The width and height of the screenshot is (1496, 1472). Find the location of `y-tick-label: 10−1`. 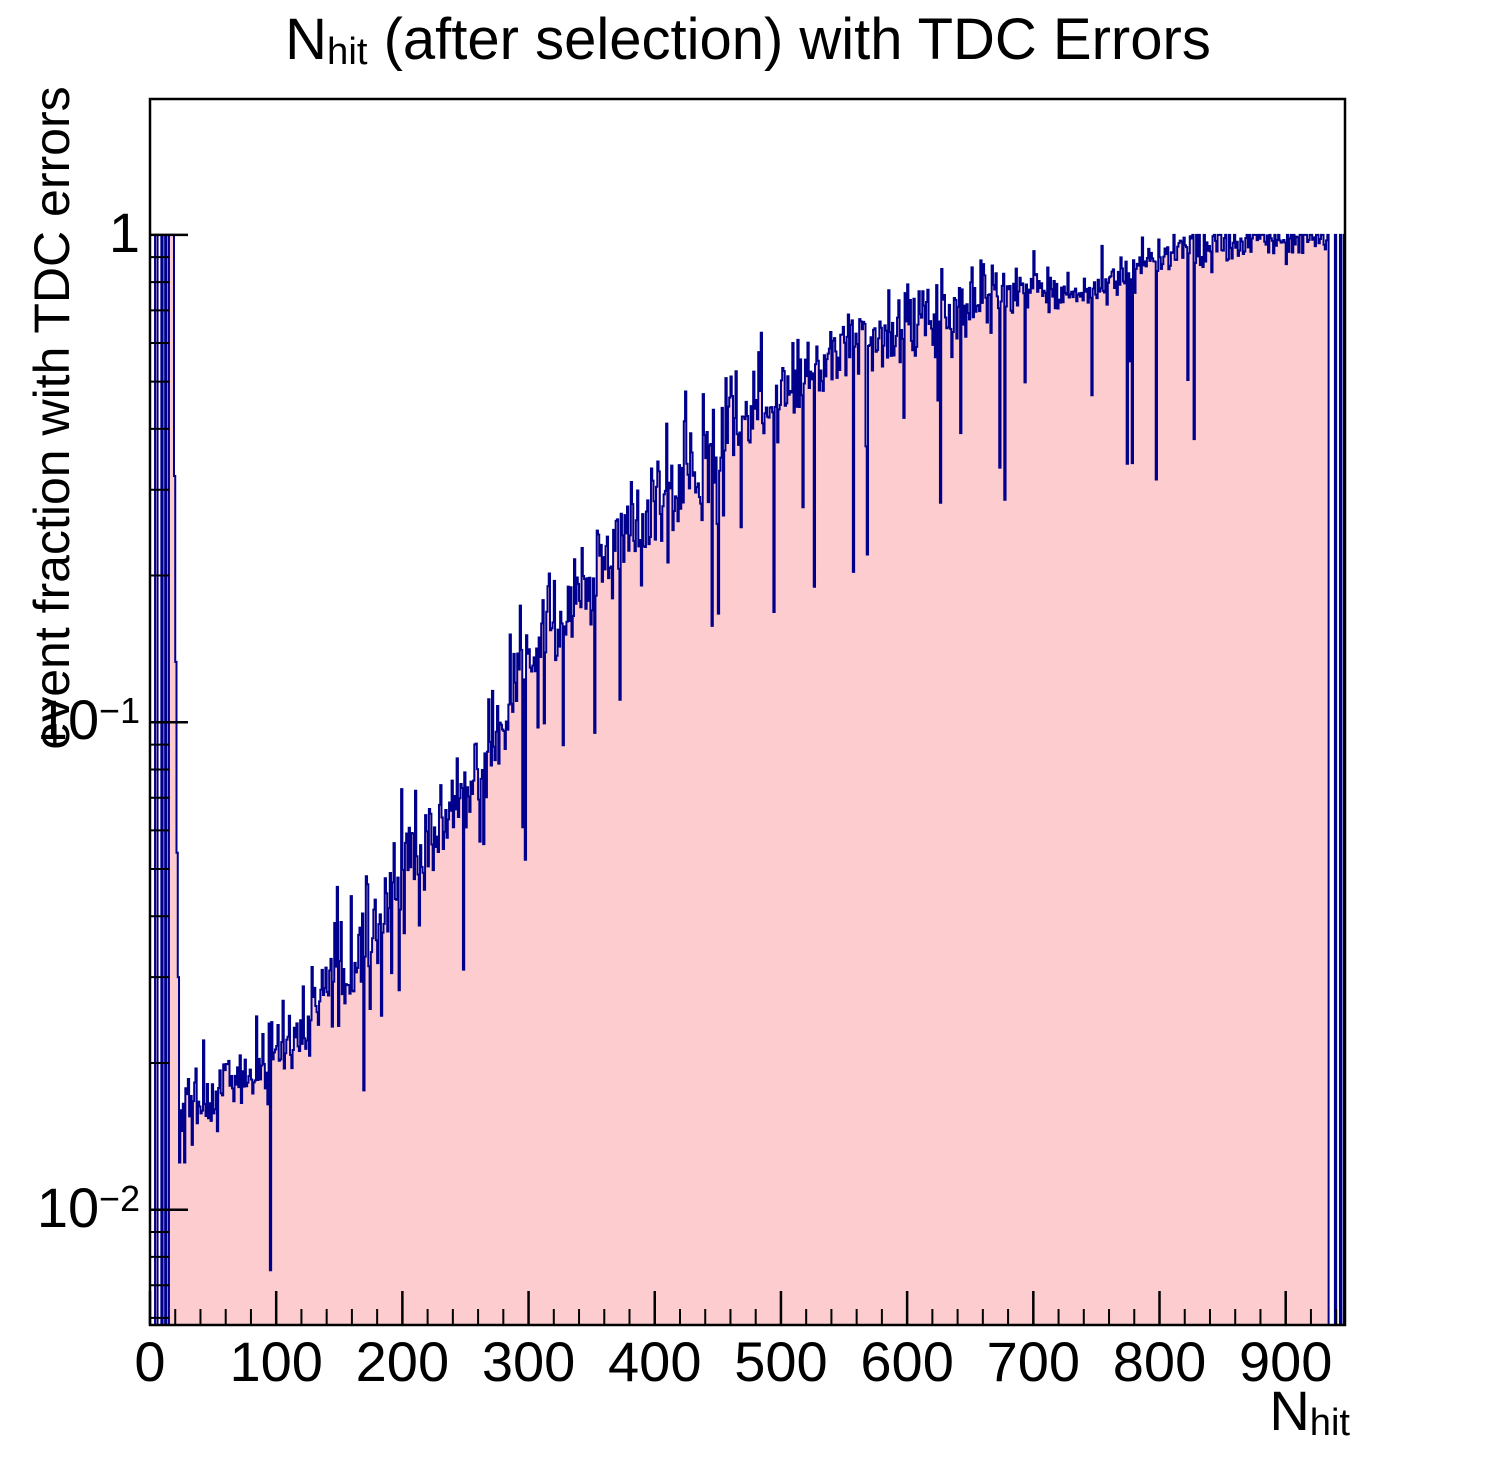

y-tick-label: 10−1 is located at coordinates (70, 720).